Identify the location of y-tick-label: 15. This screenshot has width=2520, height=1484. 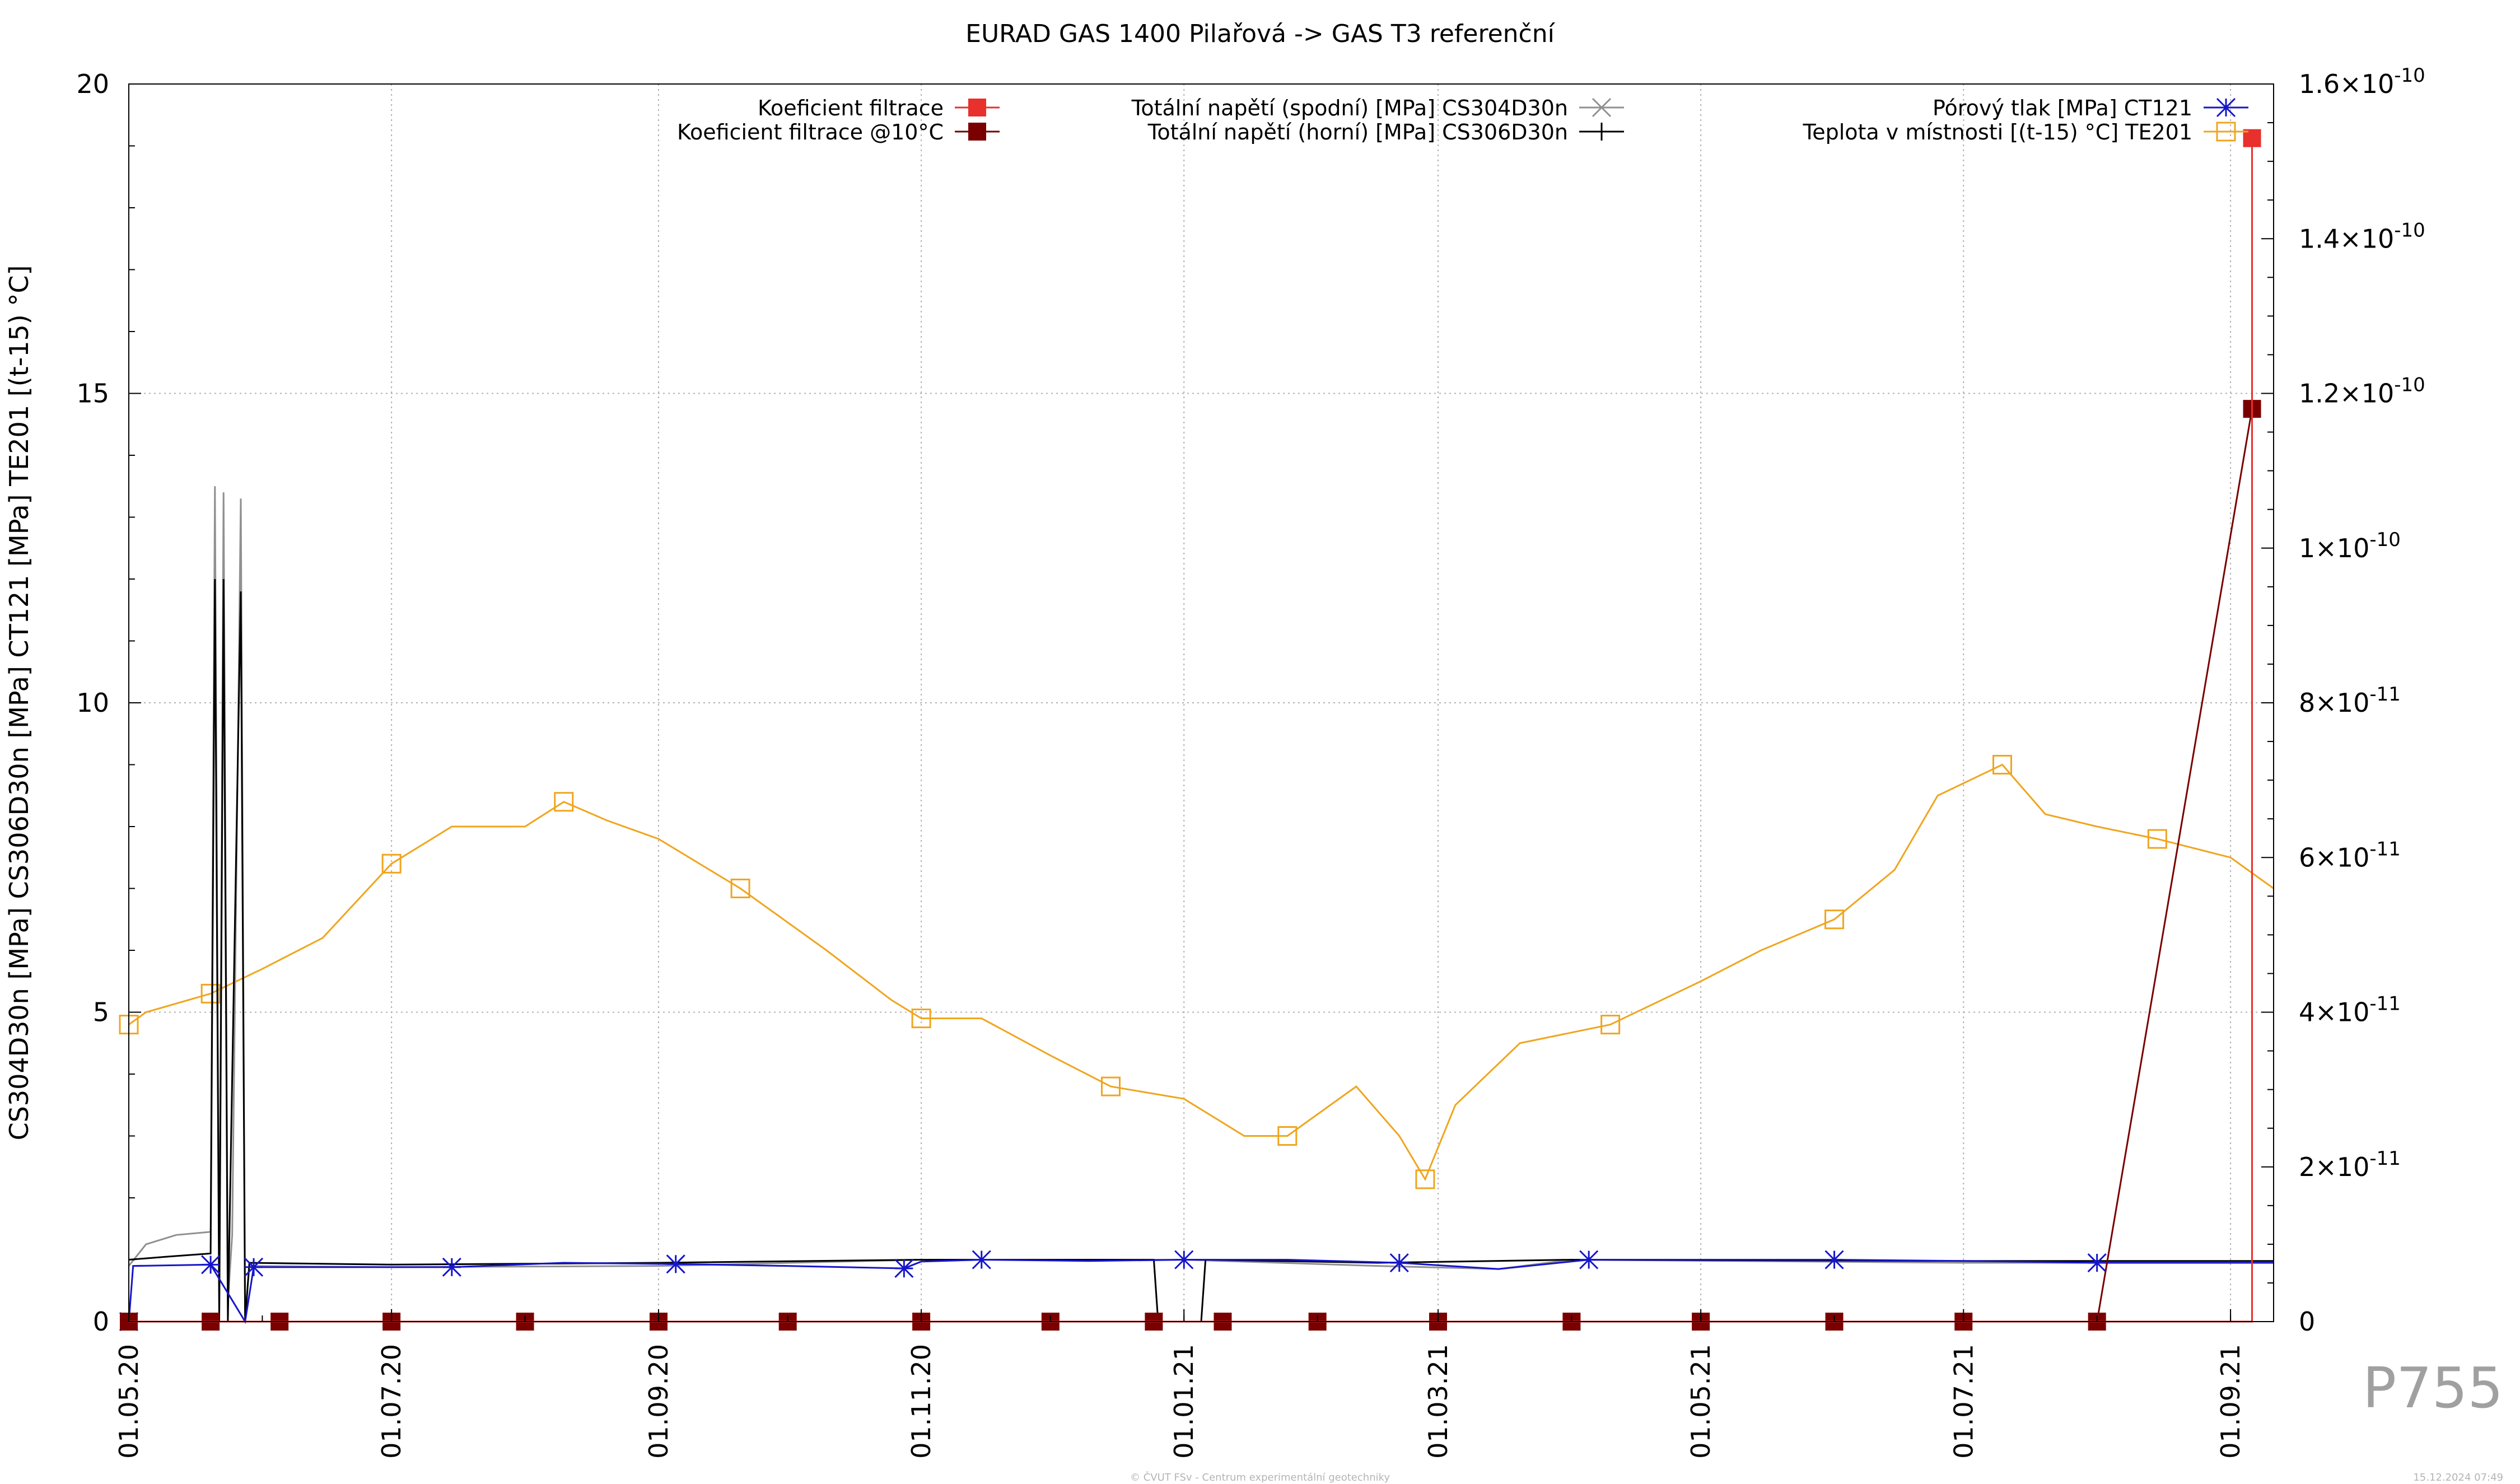
(93, 394).